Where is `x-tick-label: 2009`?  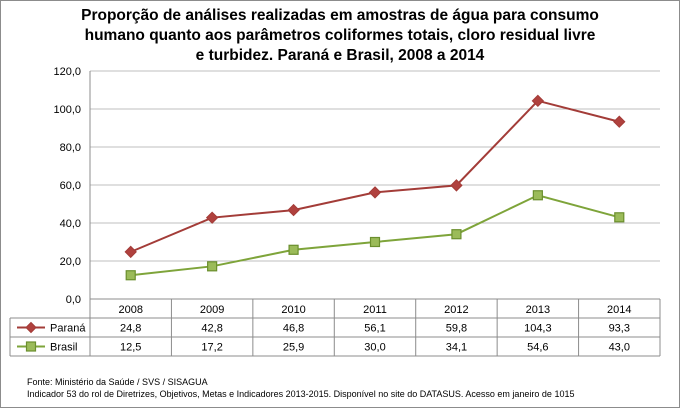 x-tick-label: 2009 is located at coordinates (212, 310).